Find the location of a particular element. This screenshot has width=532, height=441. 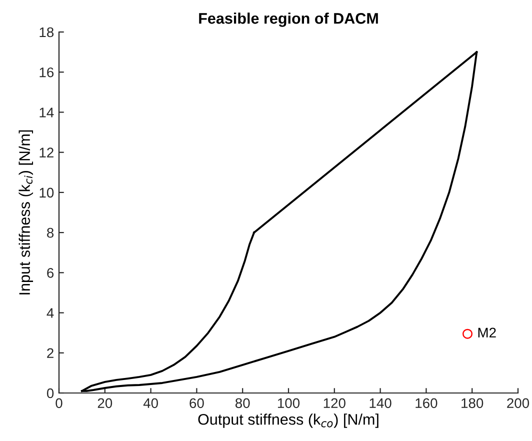

y-tick-label: 18 is located at coordinates (47, 32).